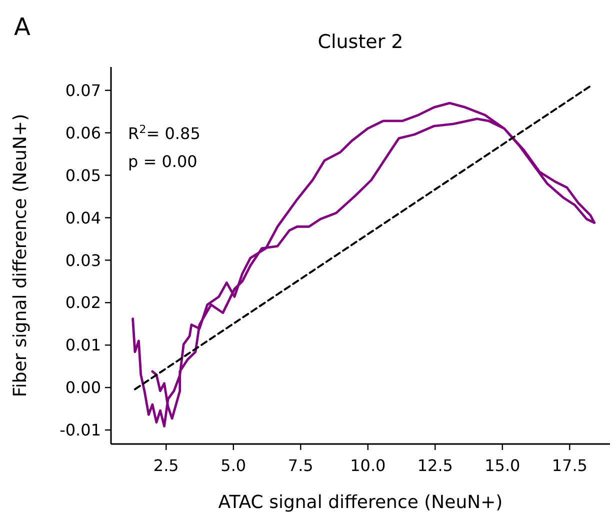 The image size is (613, 525). Describe the element at coordinates (83, 345) in the screenshot. I see `y-tick-label: 0.01` at that location.